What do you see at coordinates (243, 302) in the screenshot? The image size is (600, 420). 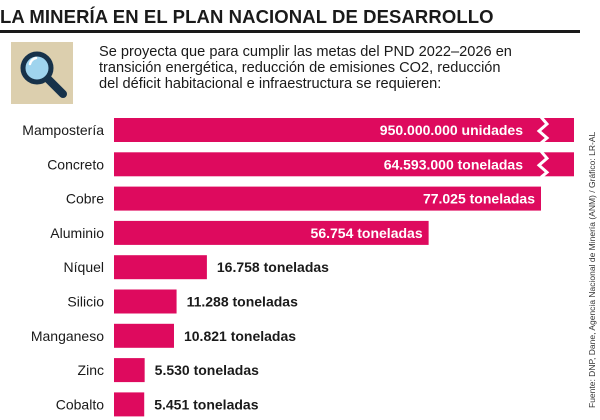 I see `value-label-silicio: 11.288 toneladas` at bounding box center [243, 302].